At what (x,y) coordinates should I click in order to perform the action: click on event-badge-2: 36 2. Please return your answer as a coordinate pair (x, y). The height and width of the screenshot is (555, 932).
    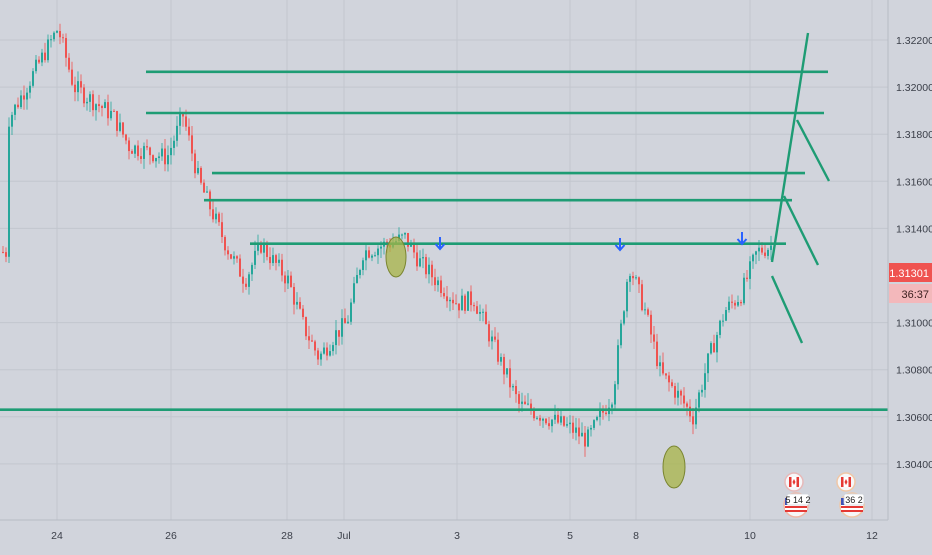
    Looking at the image, I should click on (850, 495).